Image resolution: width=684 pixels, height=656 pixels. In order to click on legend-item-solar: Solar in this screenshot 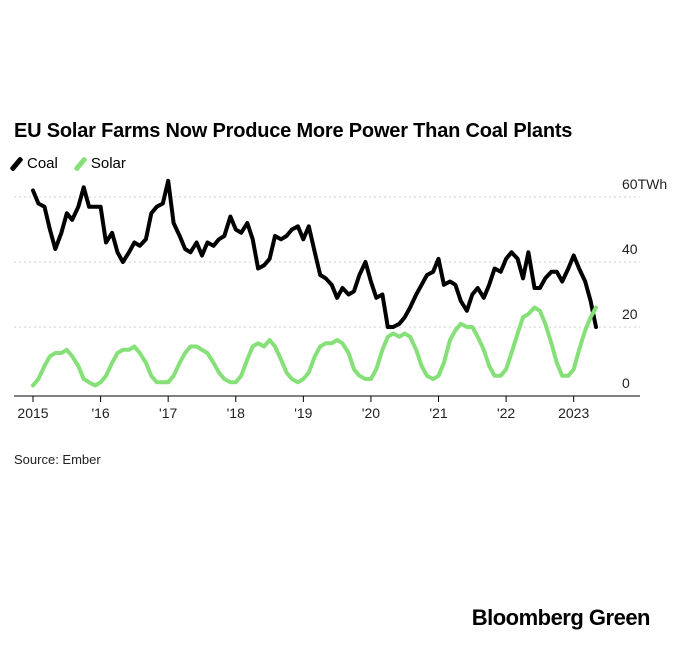, I will do `click(99, 163)`.